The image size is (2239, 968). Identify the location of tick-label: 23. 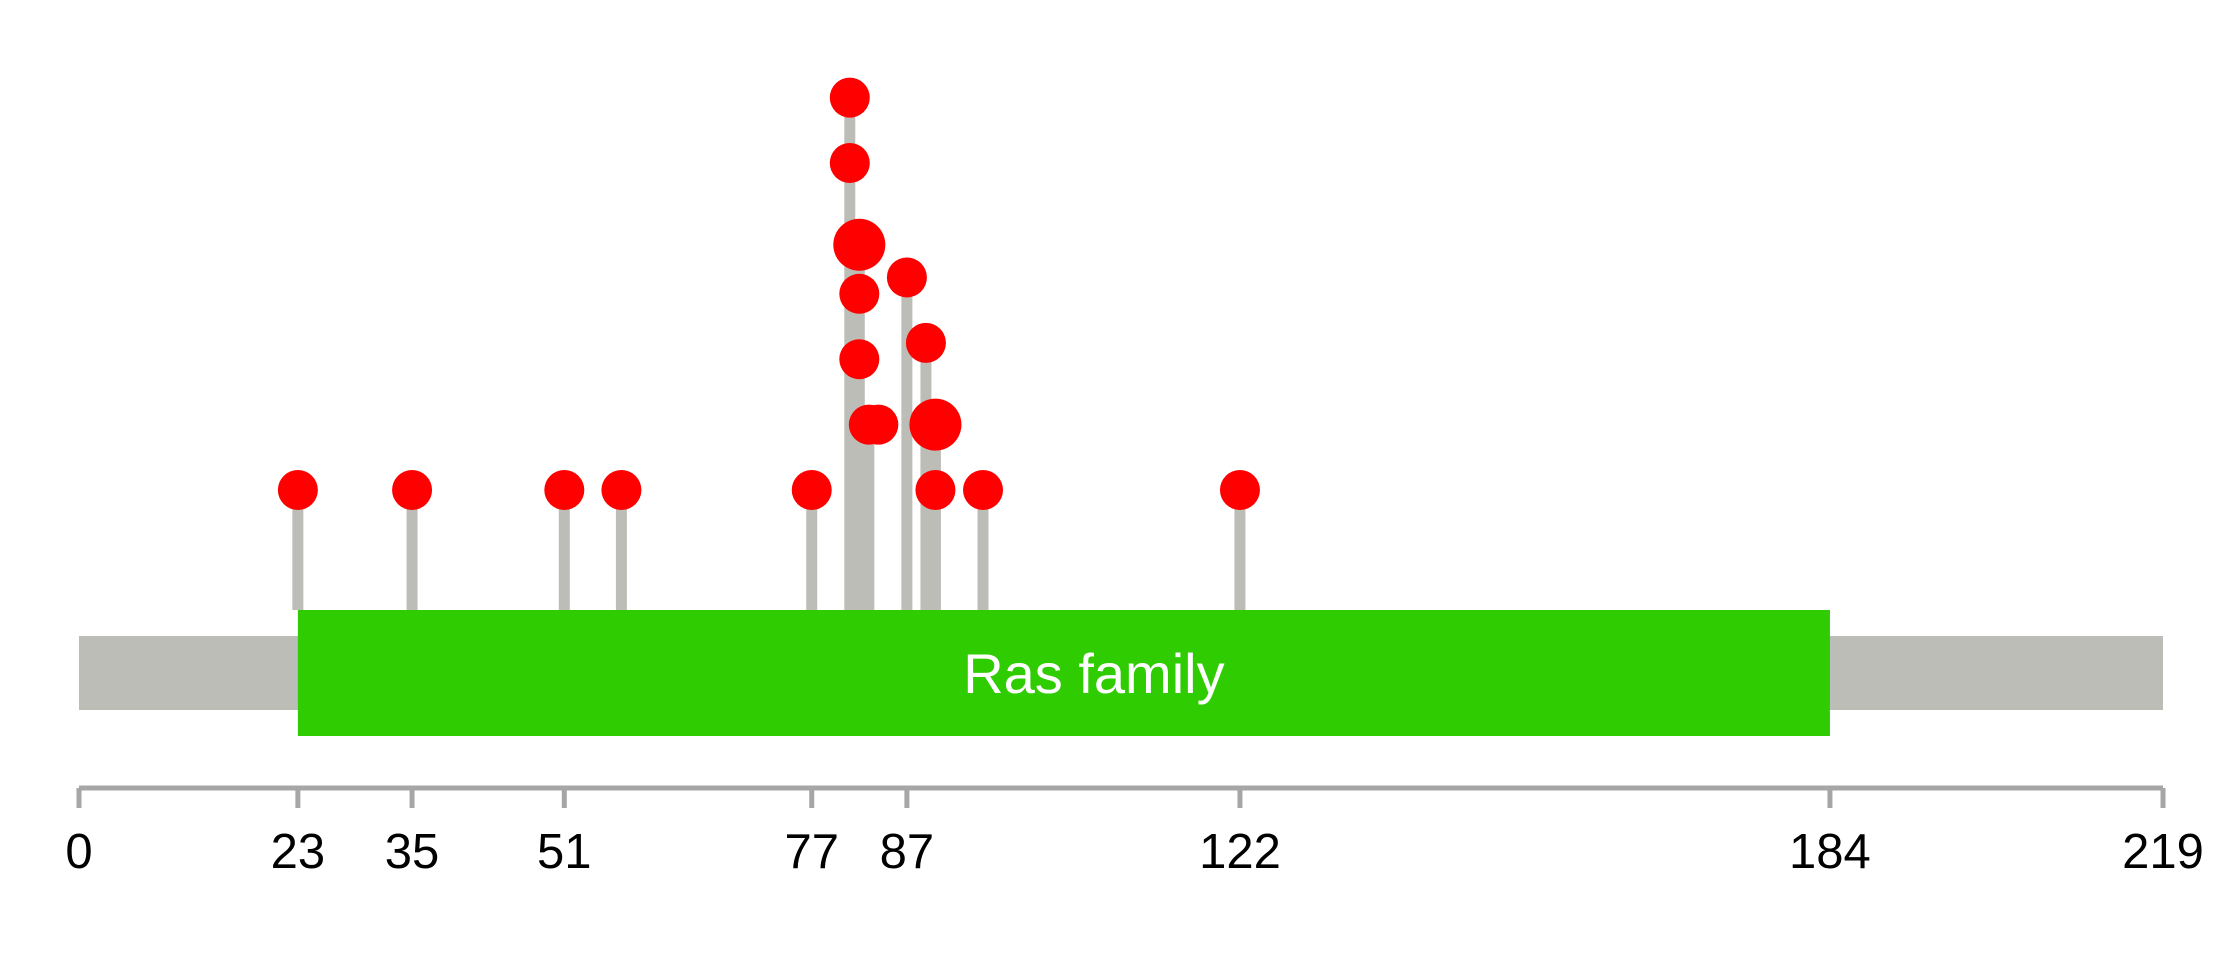
(298, 852).